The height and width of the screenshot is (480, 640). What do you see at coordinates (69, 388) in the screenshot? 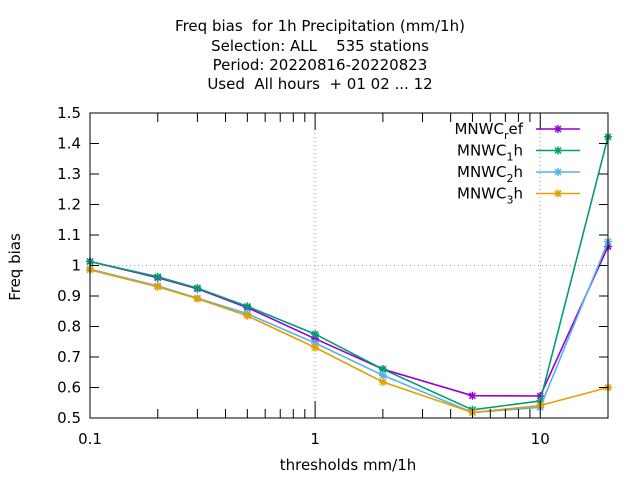
I see `y-tick-label: 0.6` at bounding box center [69, 388].